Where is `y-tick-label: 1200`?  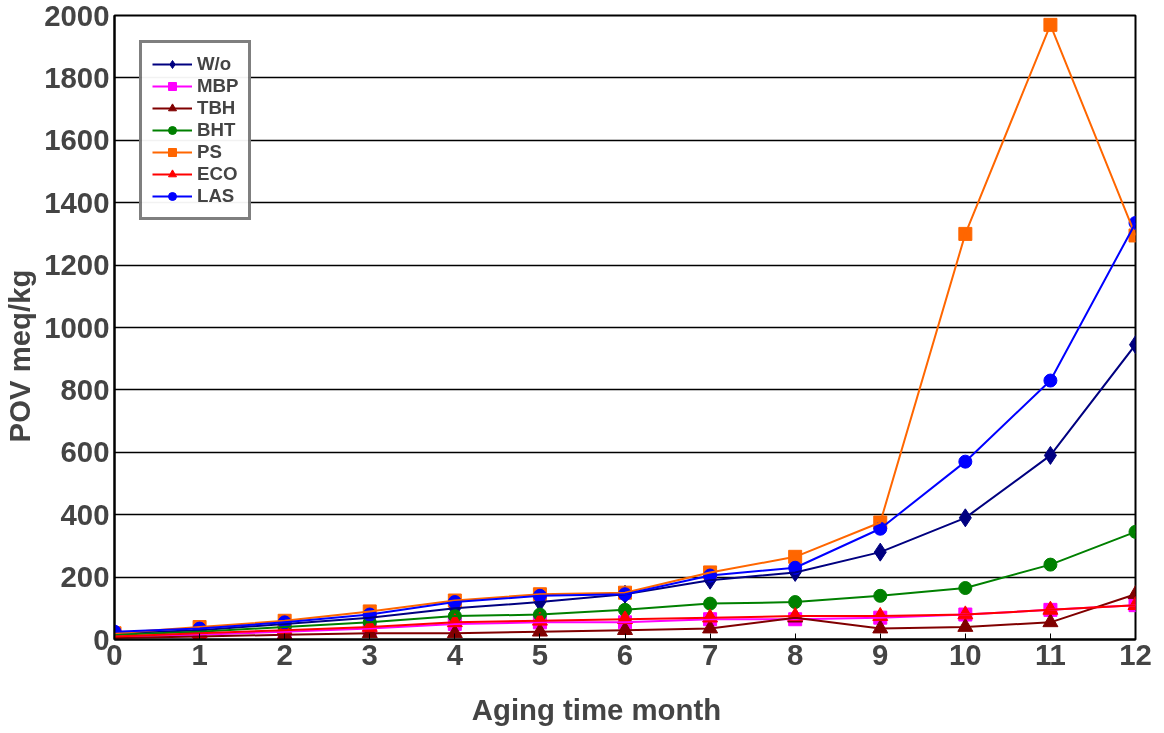
y-tick-label: 1200 is located at coordinates (77, 265).